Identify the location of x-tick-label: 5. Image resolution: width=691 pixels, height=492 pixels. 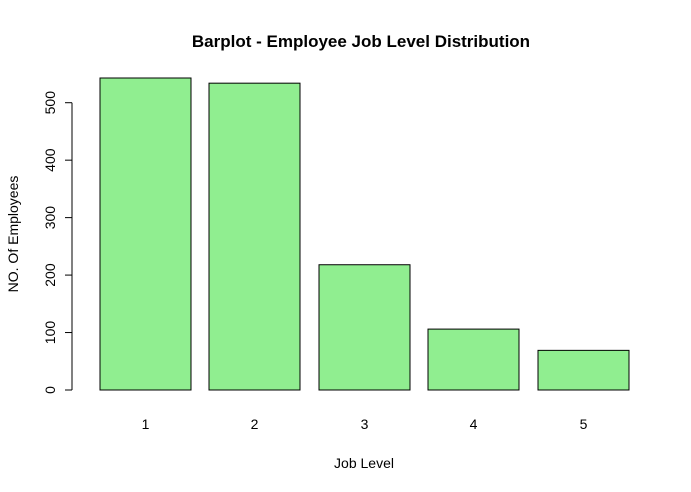
(584, 424).